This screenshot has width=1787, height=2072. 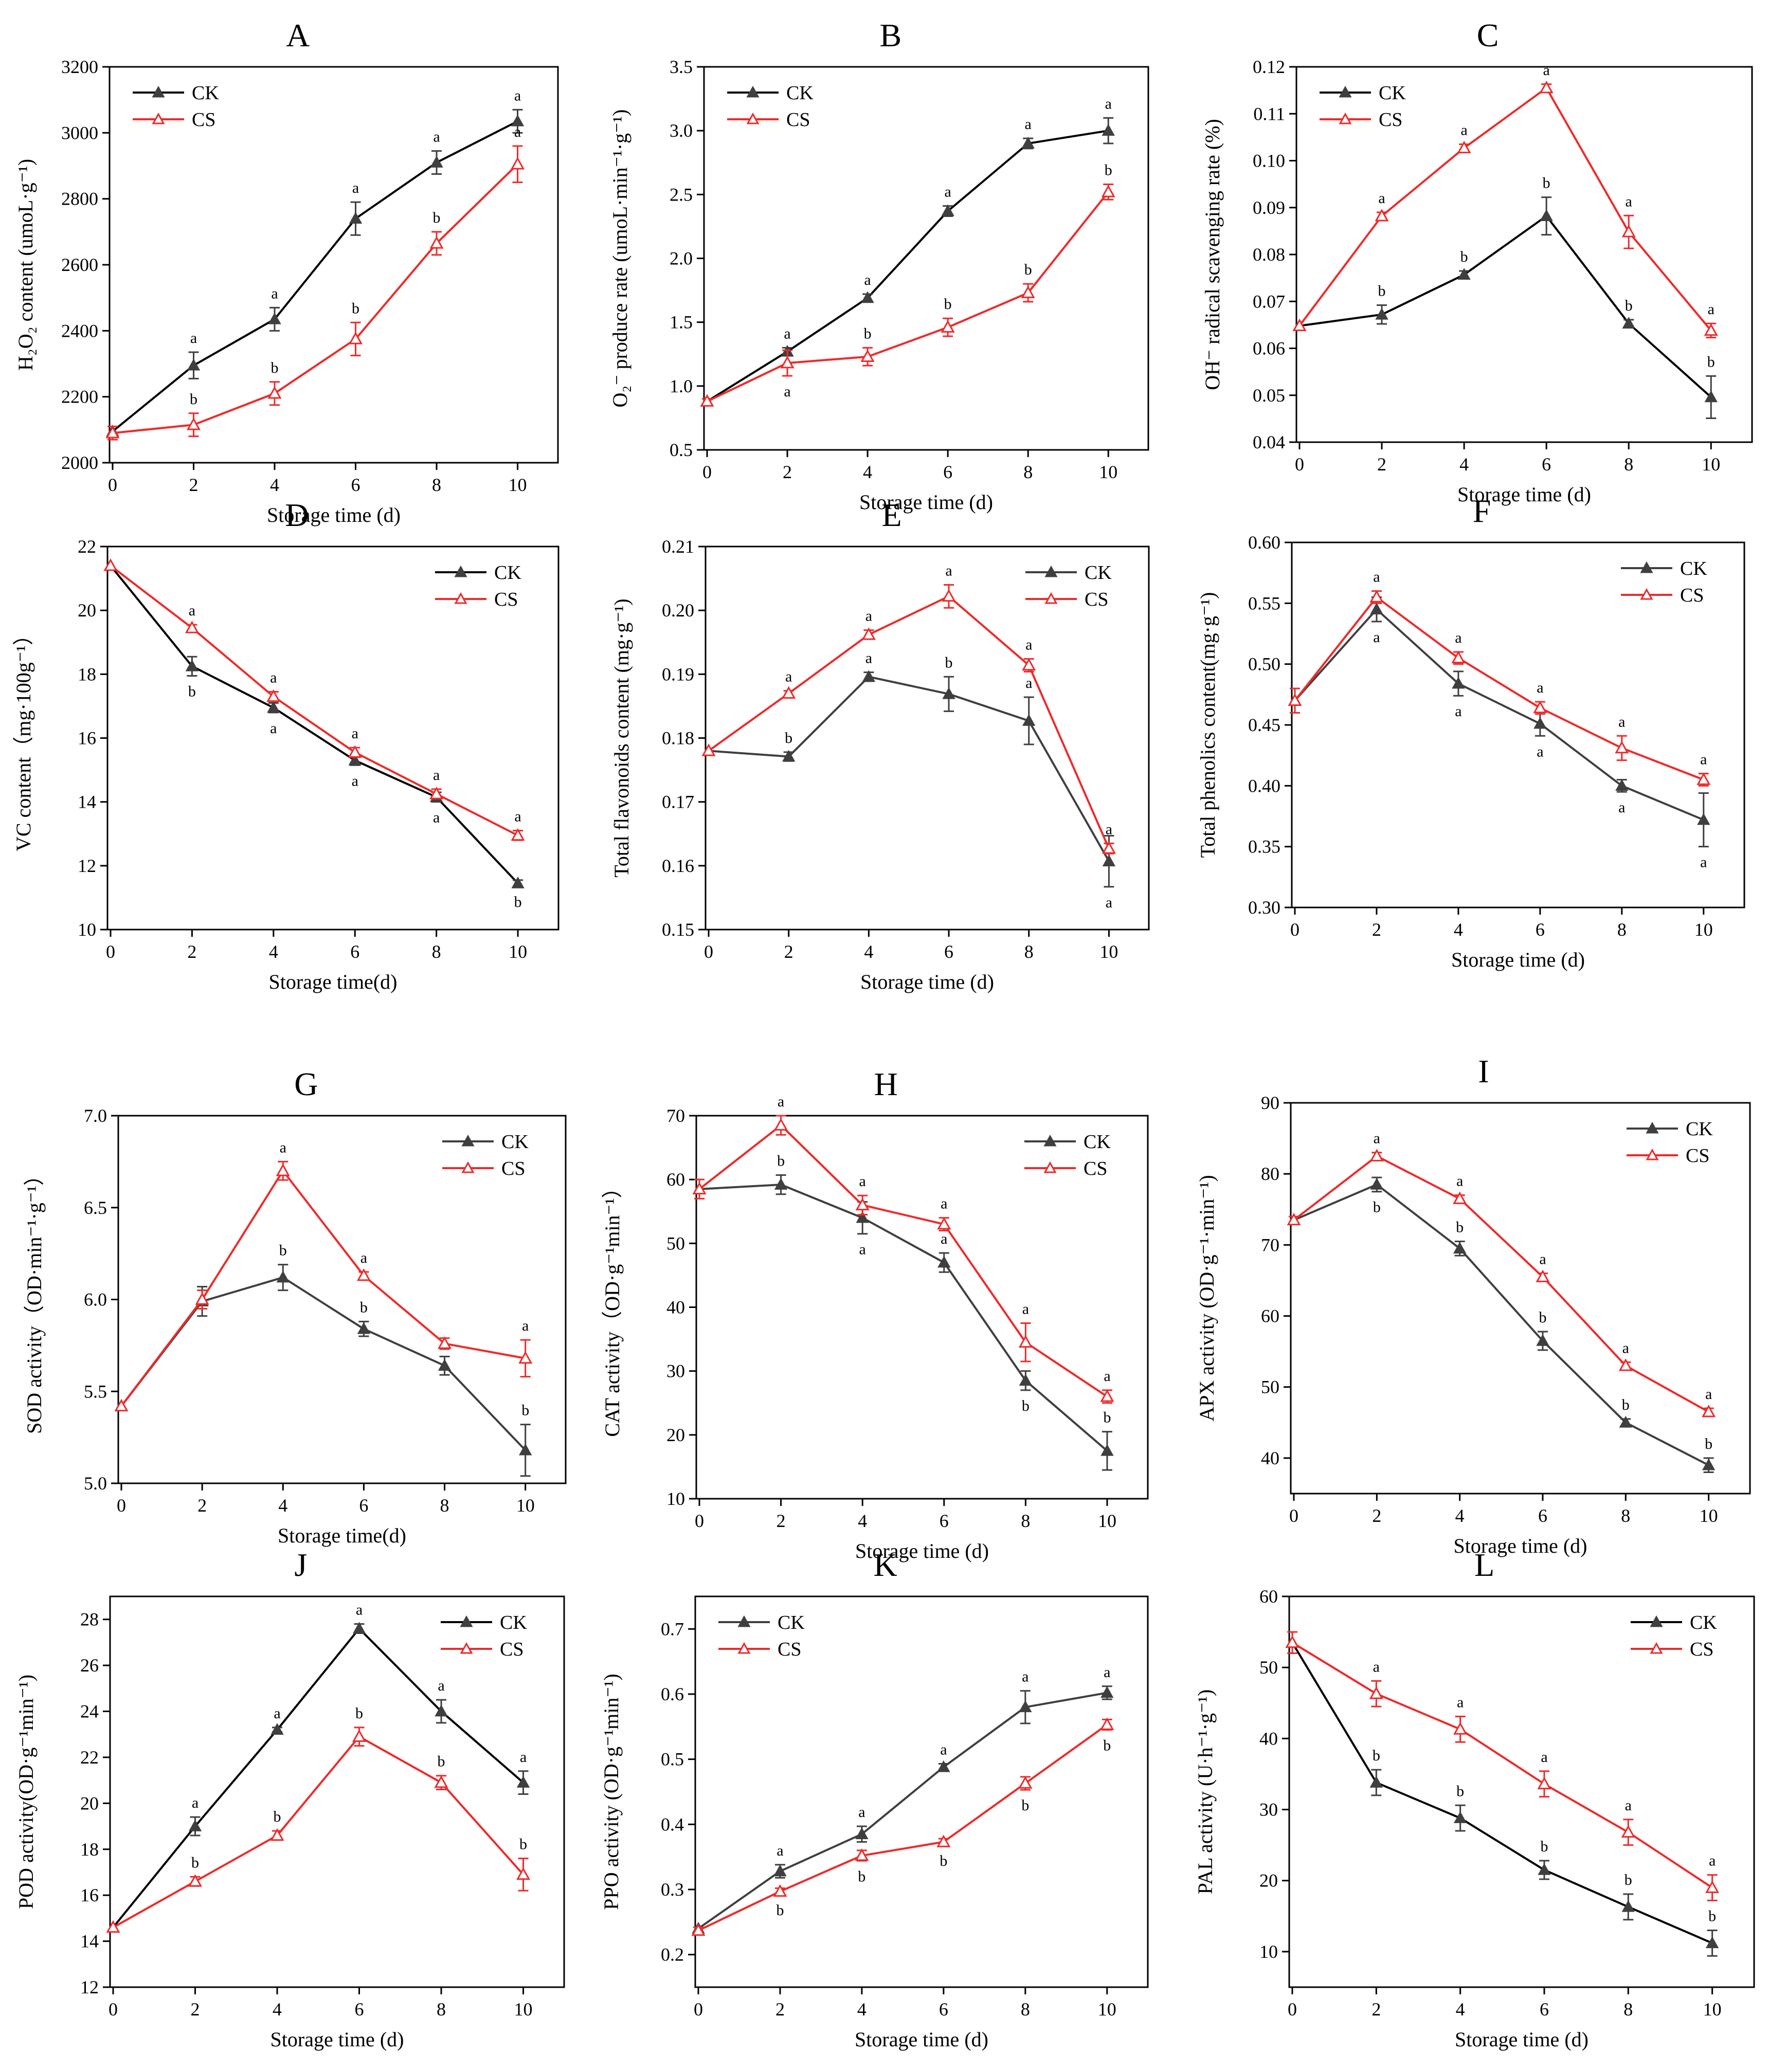 What do you see at coordinates (314, 735) in the screenshot?
I see `series-ck: b a a a b` at bounding box center [314, 735].